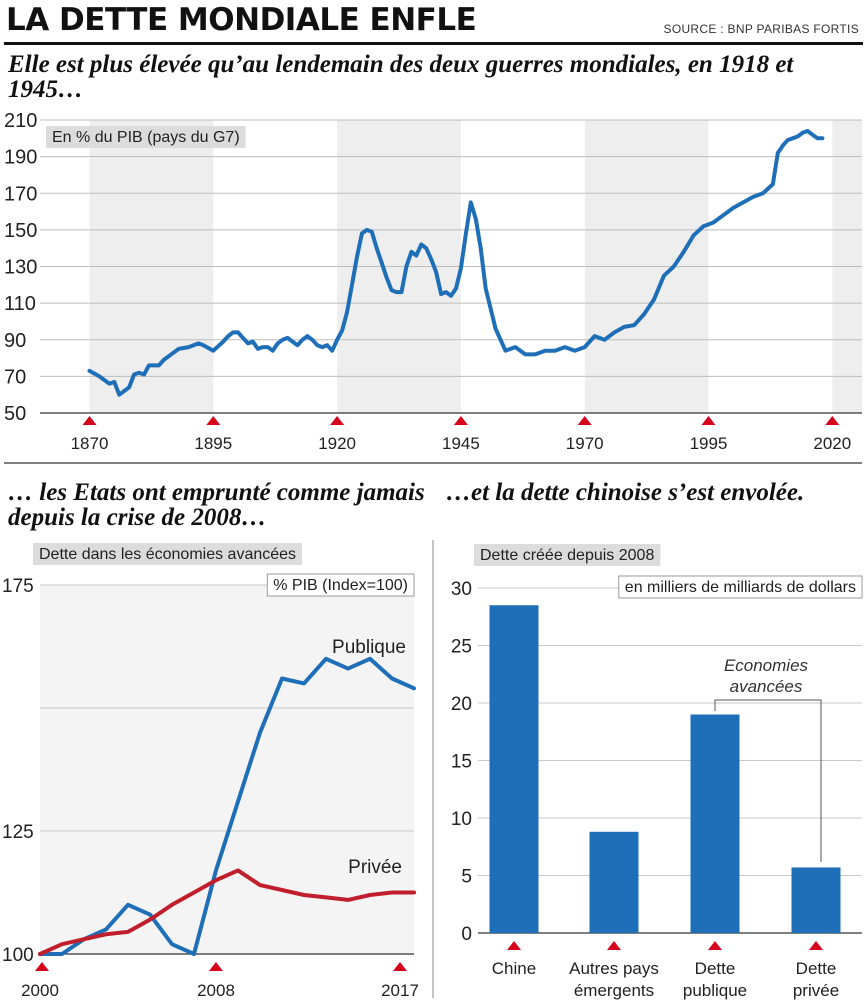 The width and height of the screenshot is (867, 1000). I want to click on y-tick-label: 100, so click(18, 955).